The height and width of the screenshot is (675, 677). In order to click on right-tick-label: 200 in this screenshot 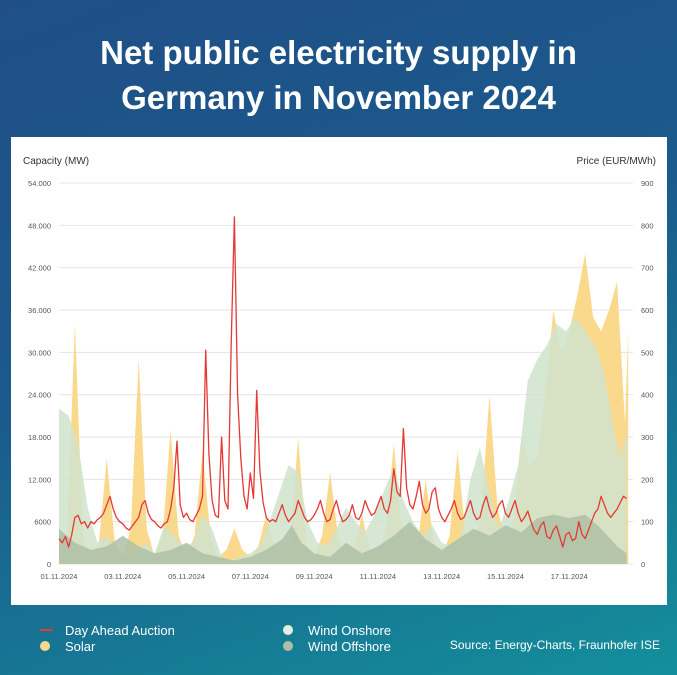, I will do `click(647, 479)`.